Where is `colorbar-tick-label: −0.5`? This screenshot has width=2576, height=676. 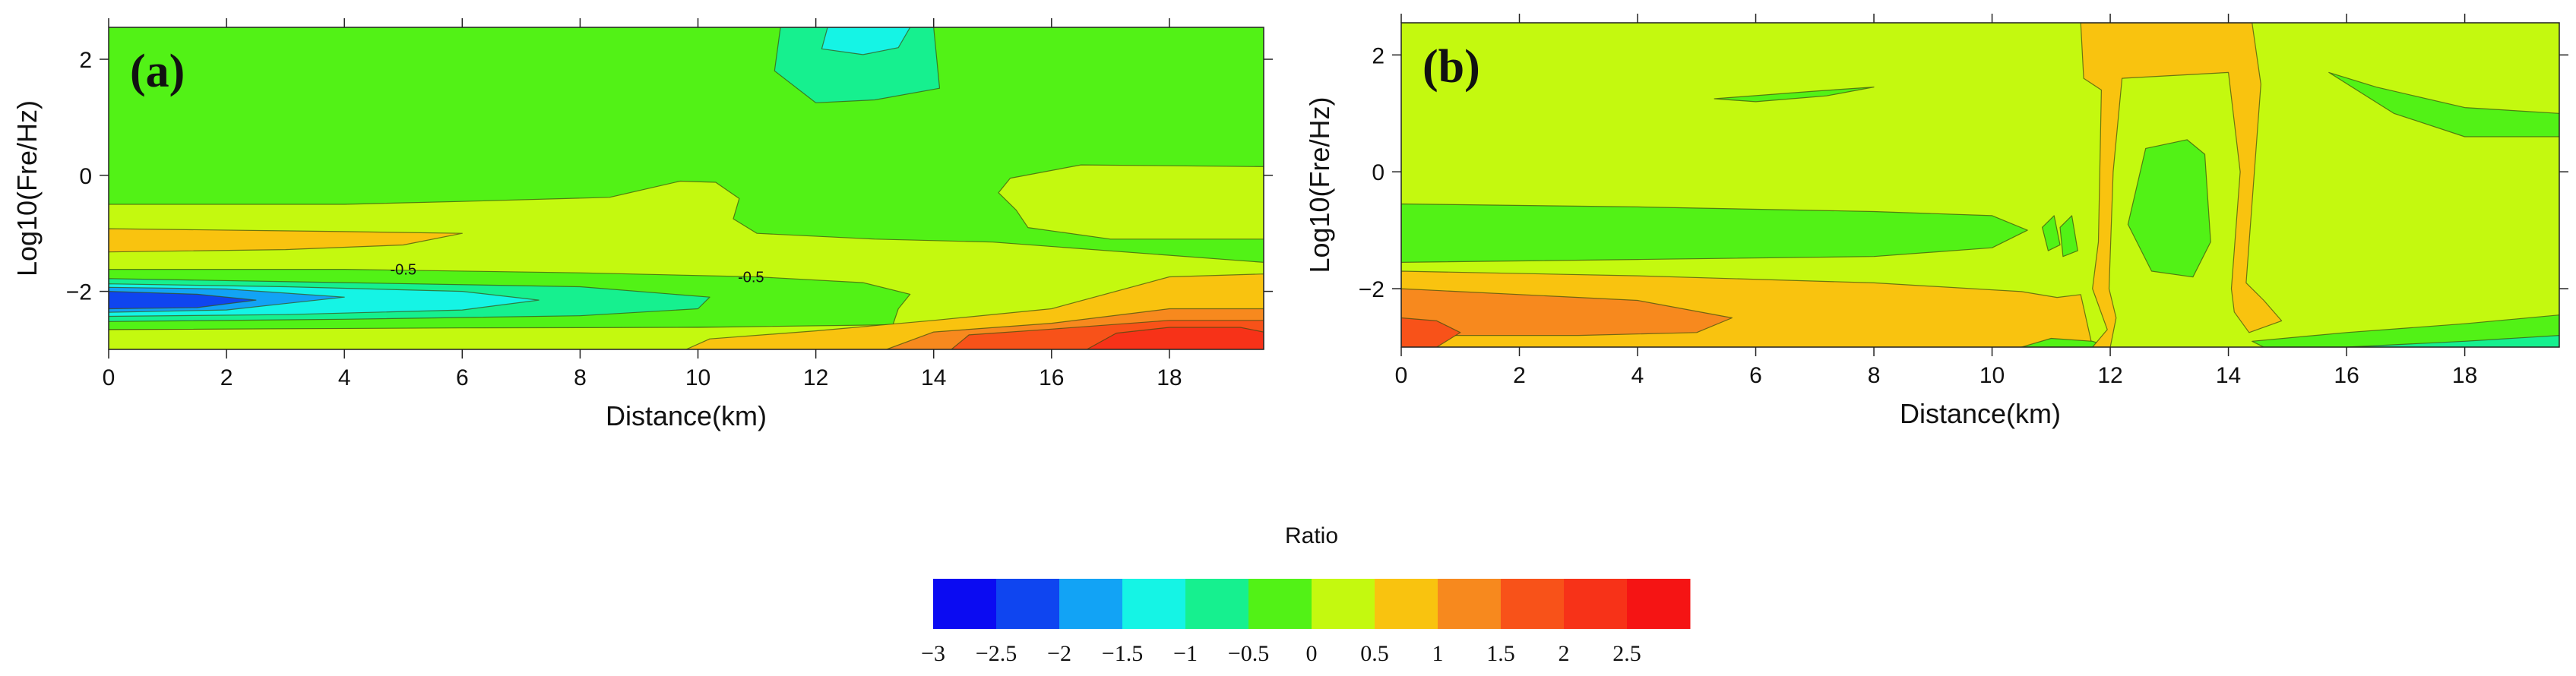
colorbar-tick-label: −0.5 is located at coordinates (1248, 653).